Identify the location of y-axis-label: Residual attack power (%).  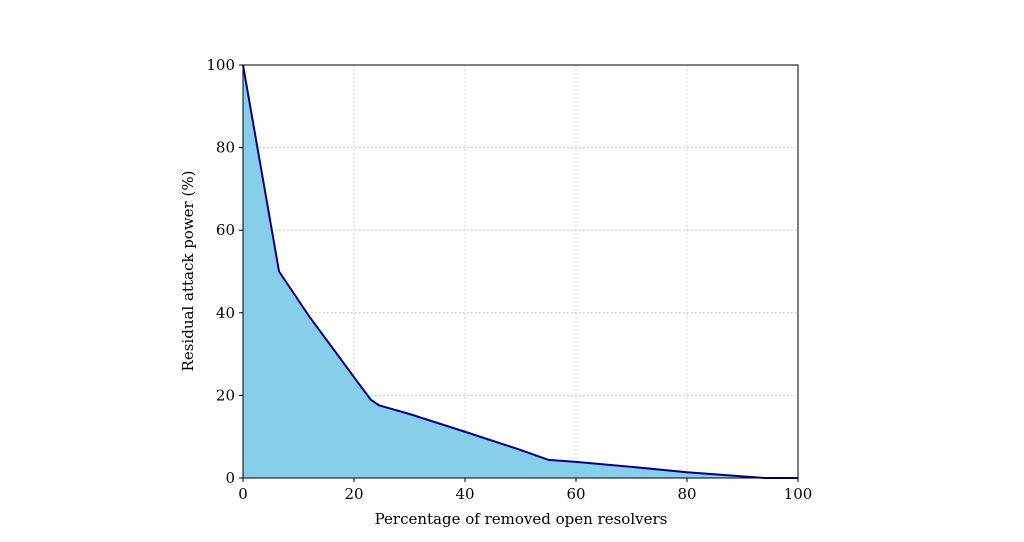
(188, 271).